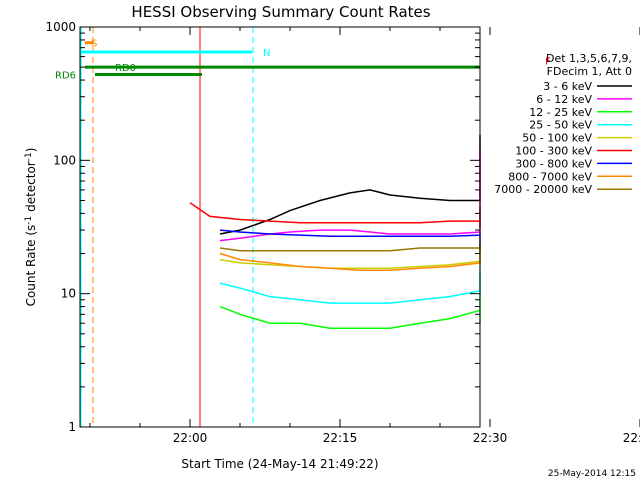 Image resolution: width=640 pixels, height=480 pixels. I want to click on y-tick-label-2: 100, so click(64, 160).